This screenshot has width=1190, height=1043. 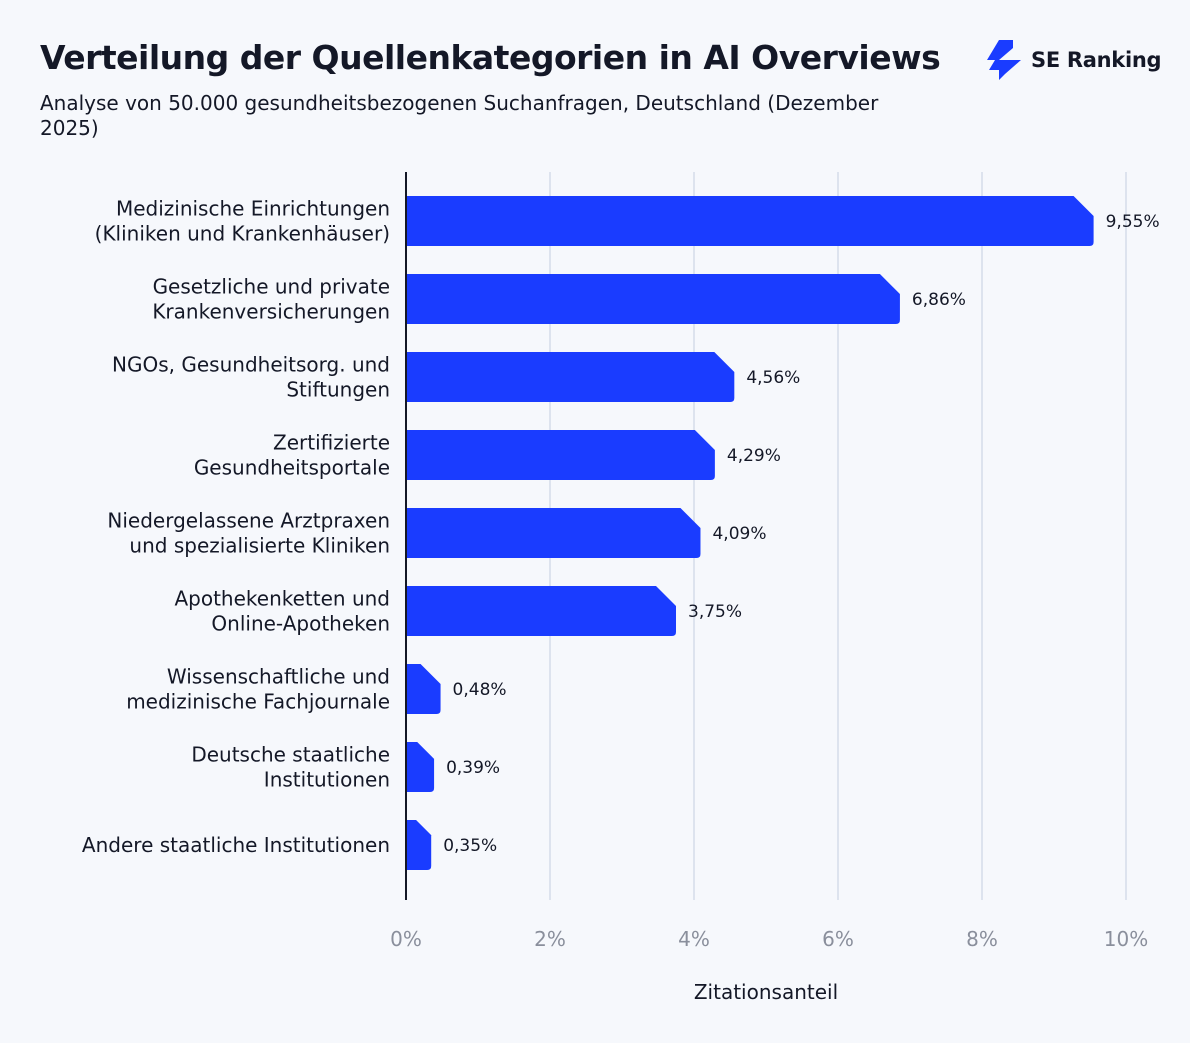 What do you see at coordinates (251, 365) in the screenshot?
I see `category-label-line: NGOs, Gesundheitsorg. und` at bounding box center [251, 365].